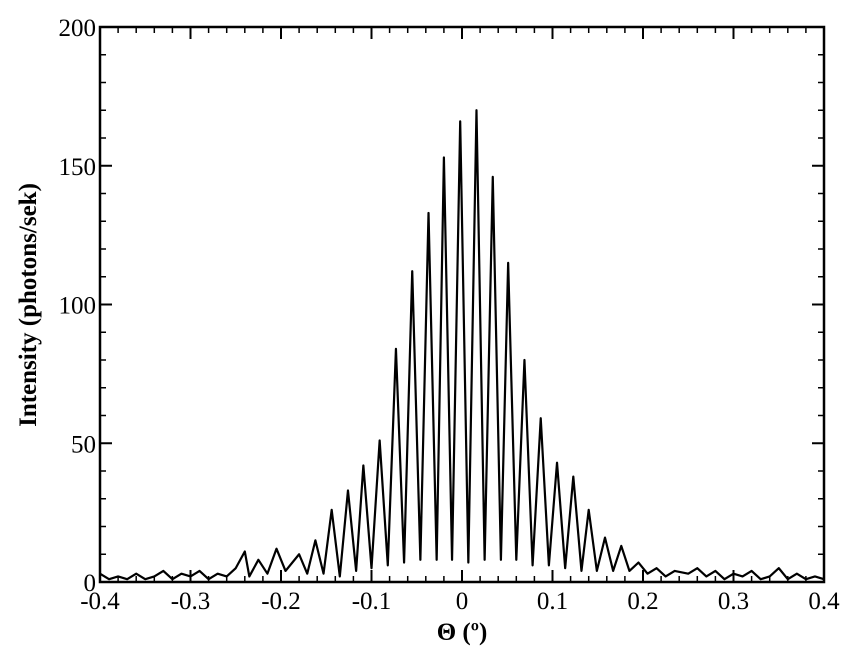 This screenshot has height=657, width=862. I want to click on x-axis-label: Θ (º), so click(462, 632).